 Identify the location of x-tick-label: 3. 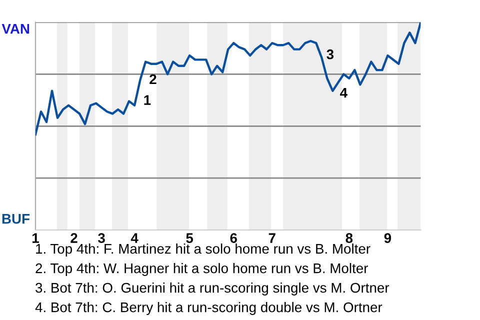
(101, 238).